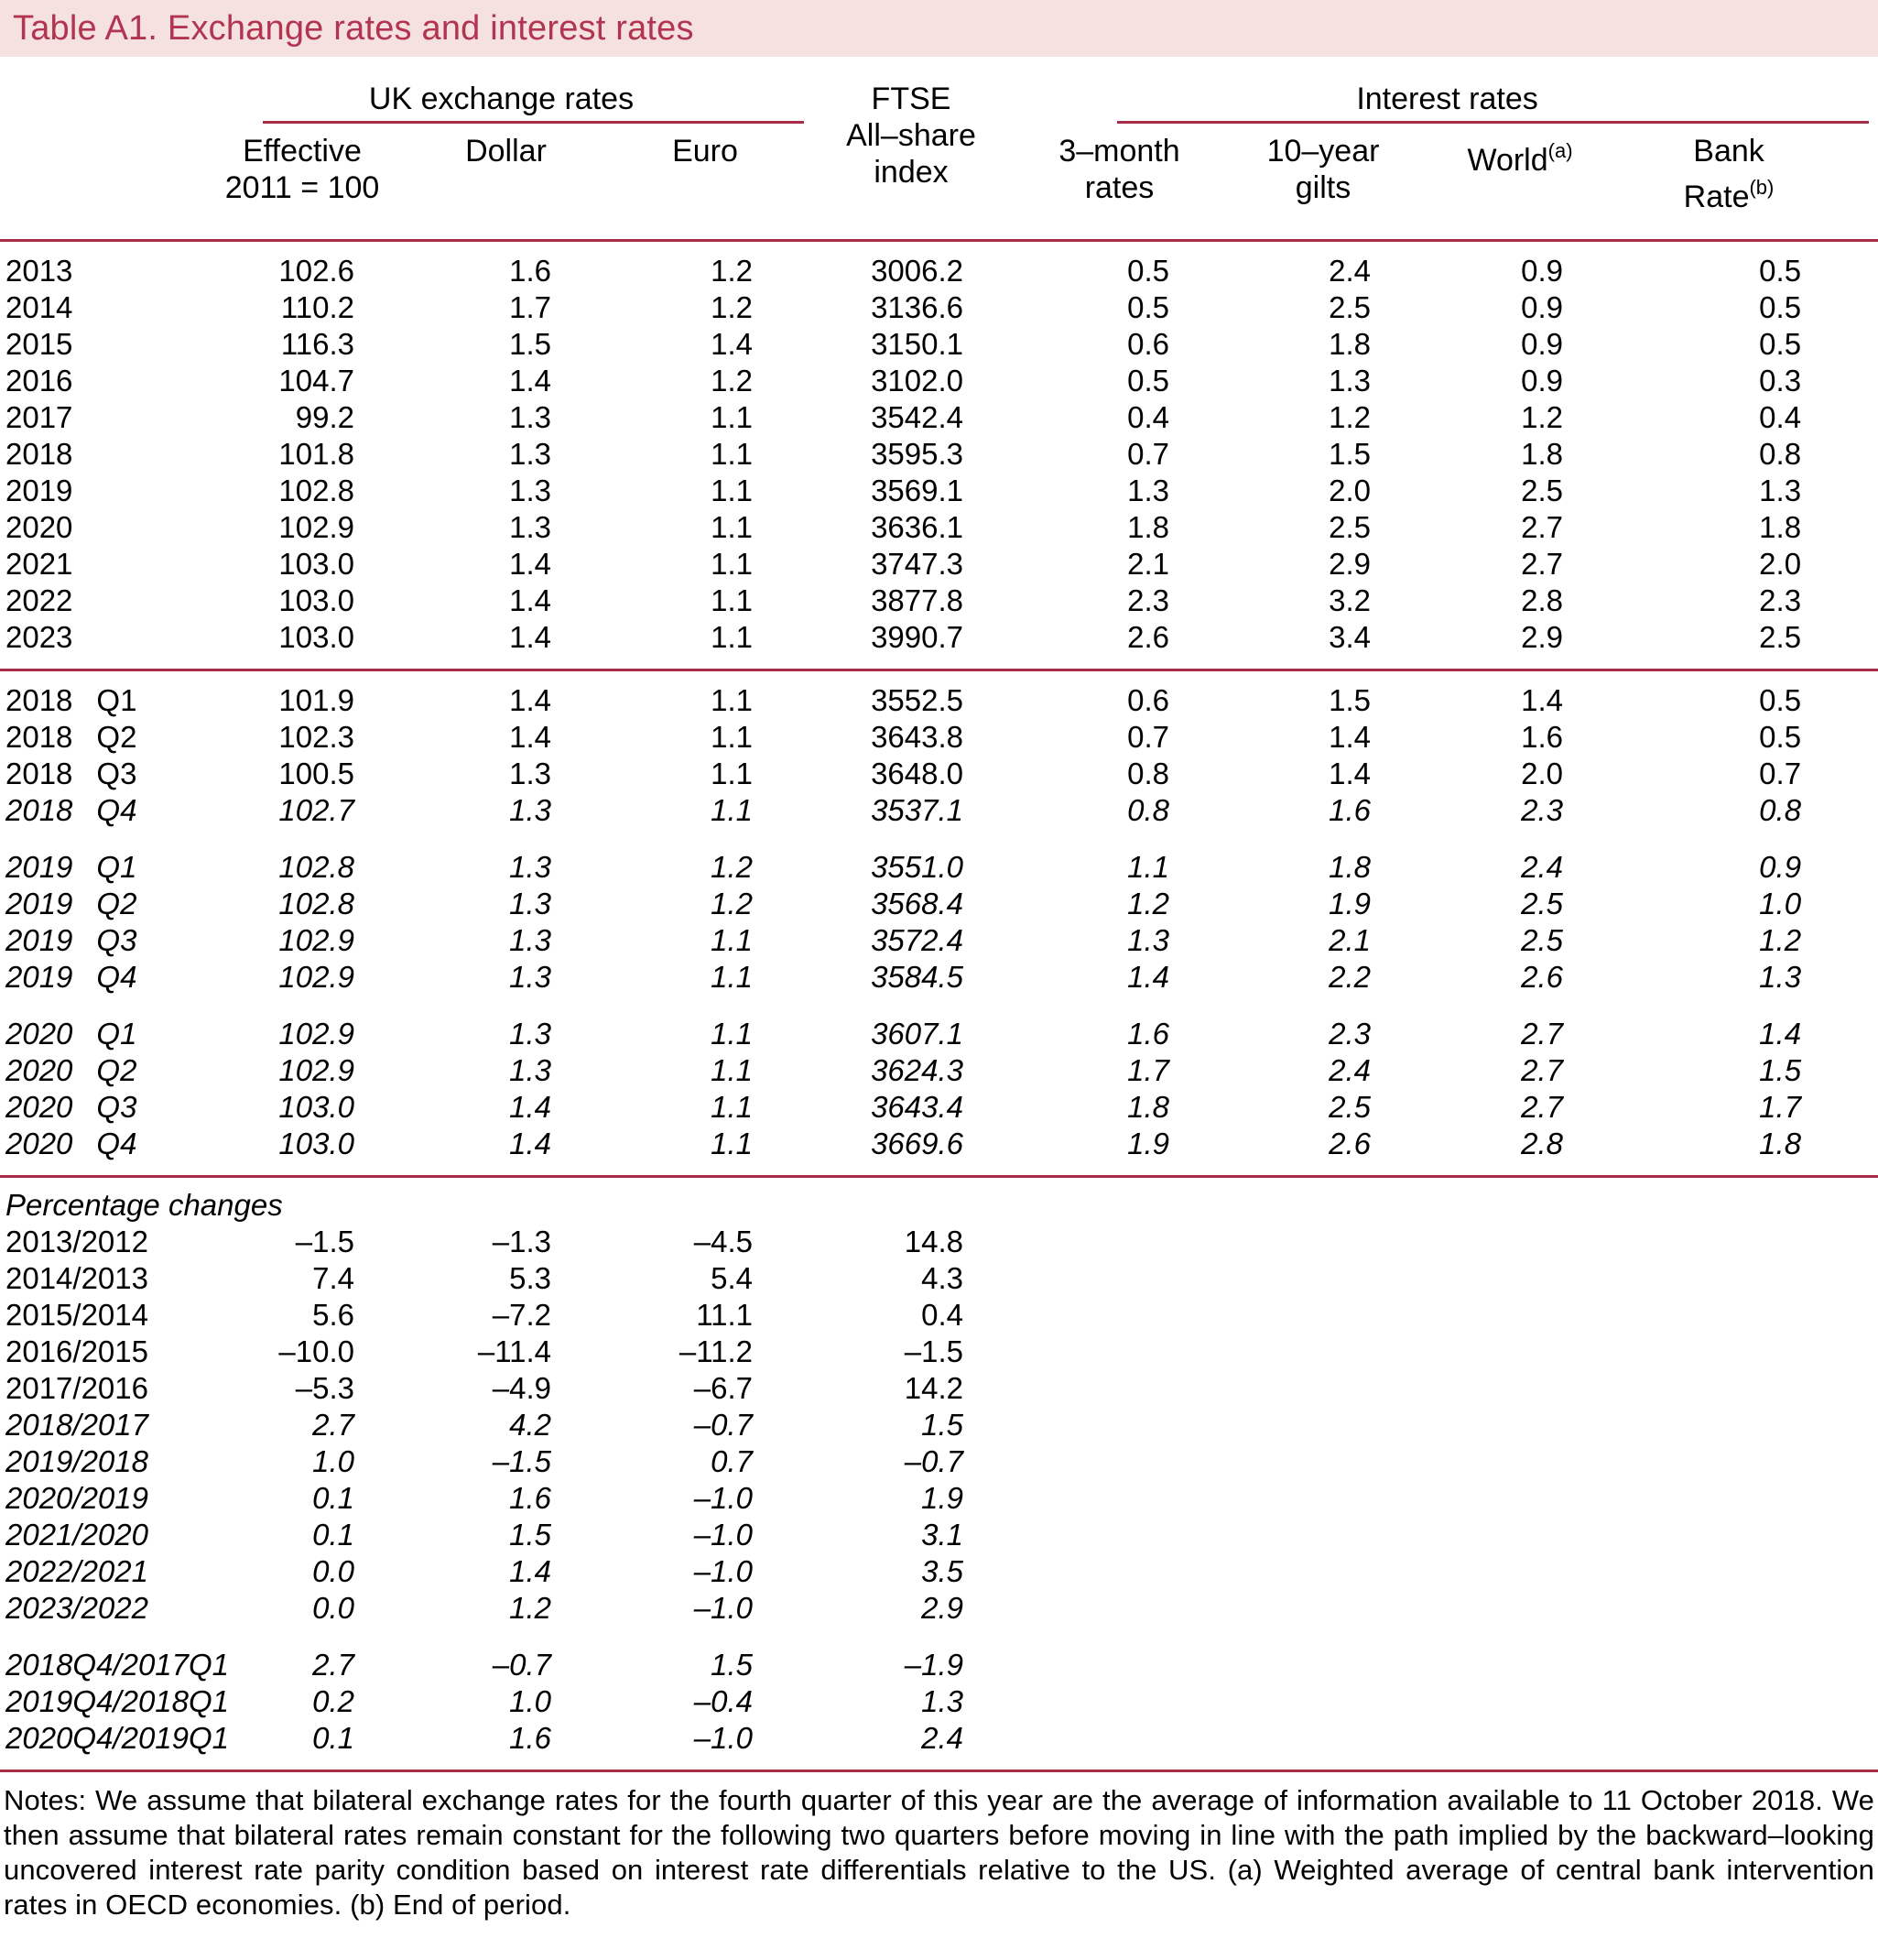  I want to click on table-row: 2020 Q1 102.9 1.3 1.1 3607.1 1.6 2.3 2.7 1.4, so click(939, 1024).